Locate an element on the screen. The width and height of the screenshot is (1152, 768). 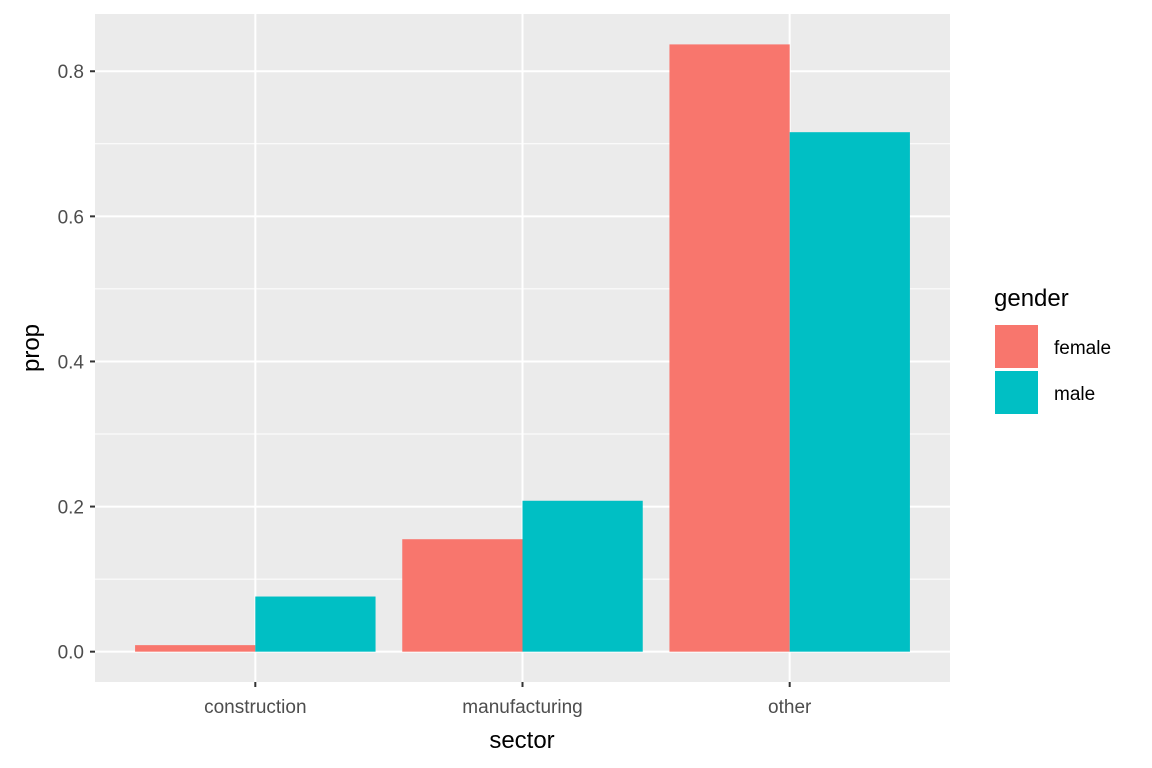
x-axis-title: sector is located at coordinates (521, 740).